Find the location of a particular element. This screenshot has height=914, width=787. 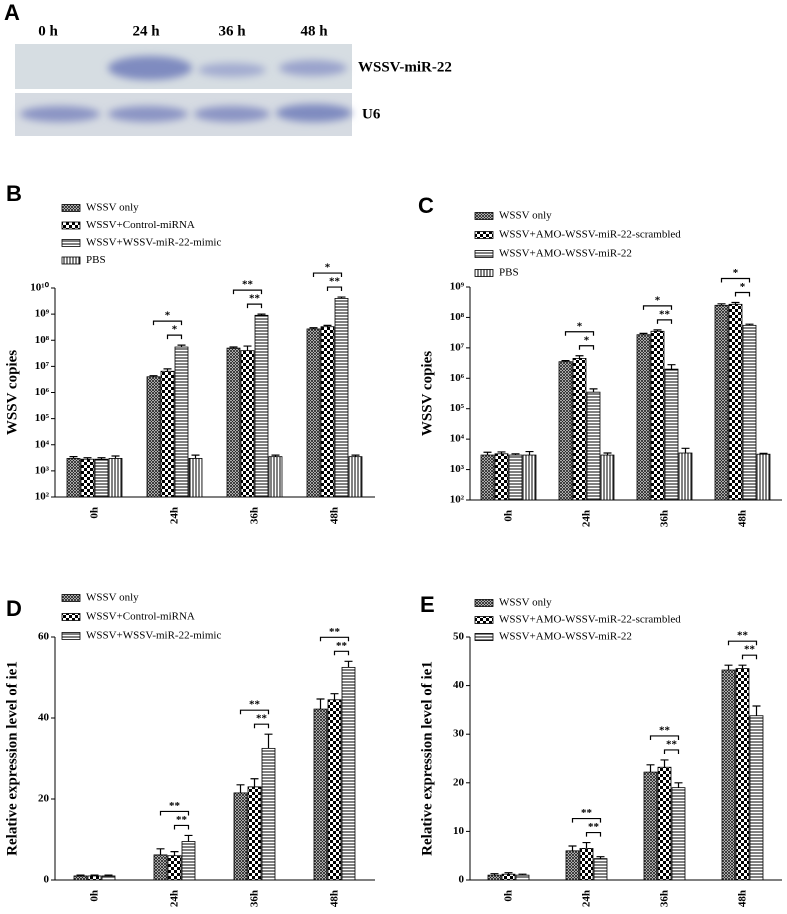

legend-label: WSSV+AMO-WSSV-miR-22 is located at coordinates (565, 254).